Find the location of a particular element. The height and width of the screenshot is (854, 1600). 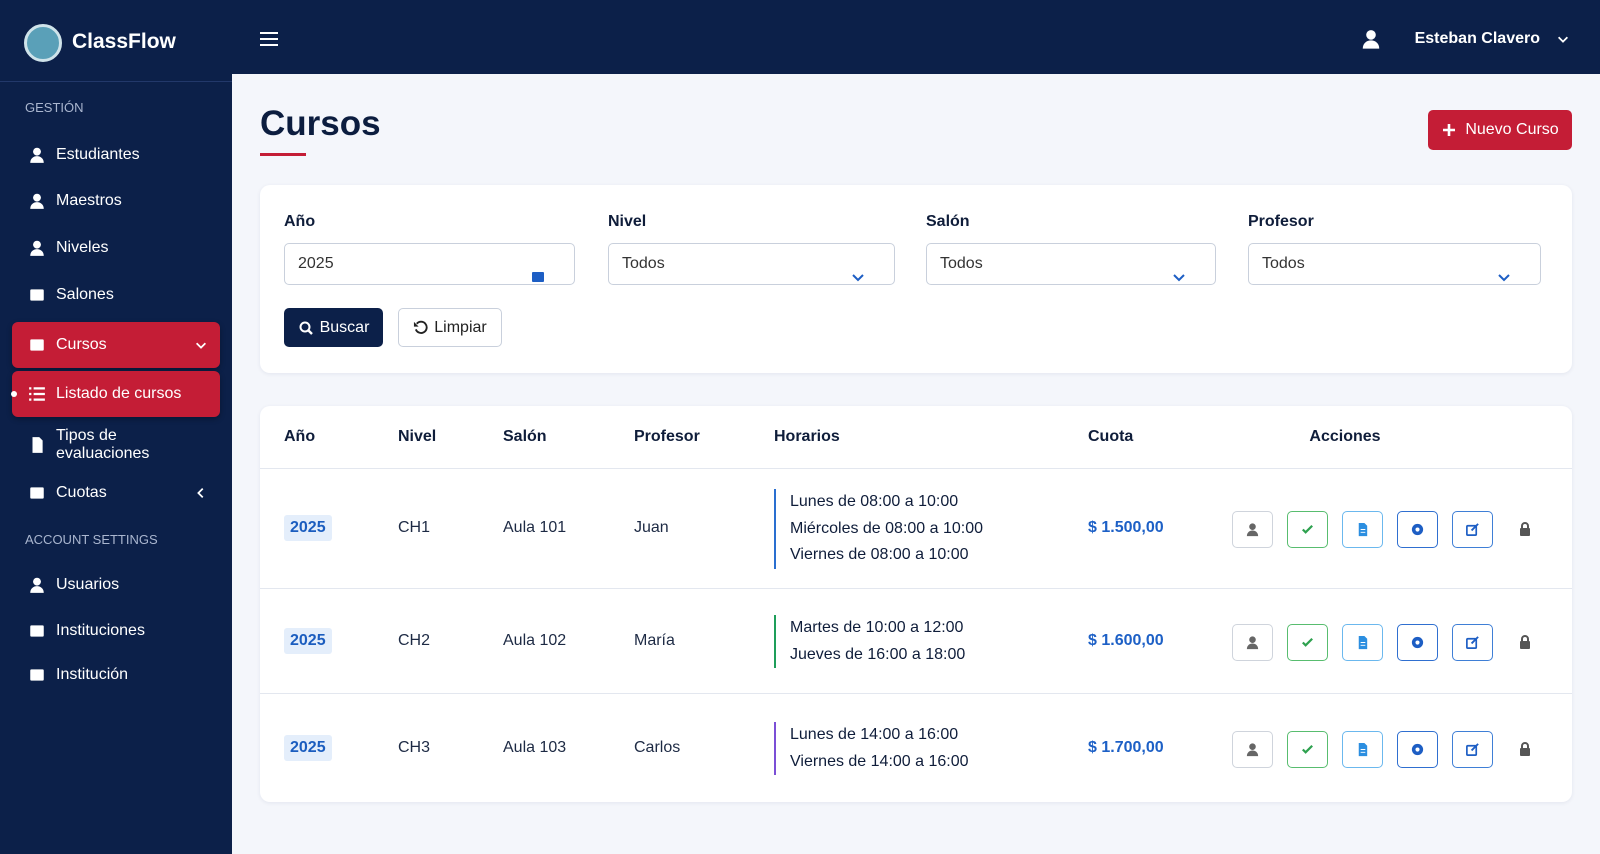

search-button: Buscar is located at coordinates (333, 327).